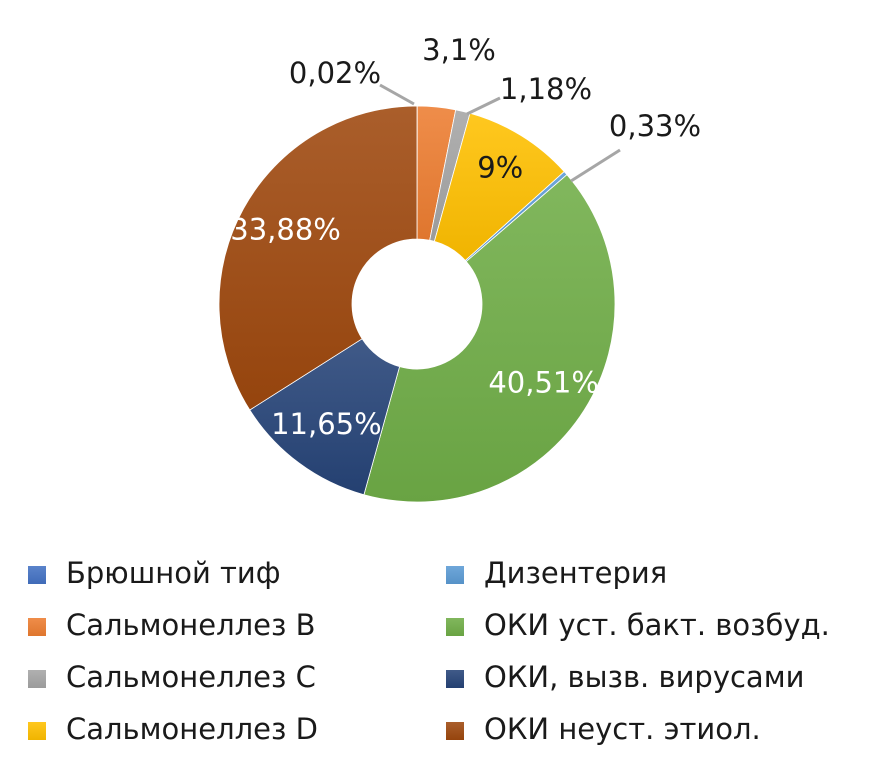  I want to click on data-label-2: 3,1%, so click(459, 50).